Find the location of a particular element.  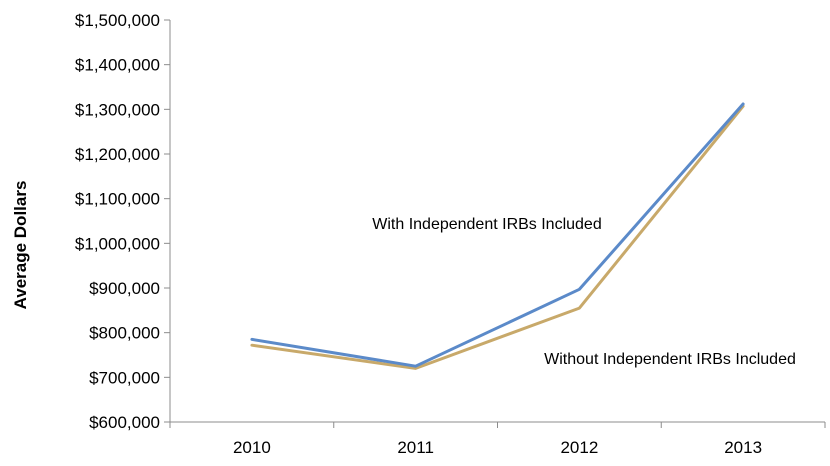

series-label-with-independent-irbs: With Independent IRBs Included is located at coordinates (486, 224).